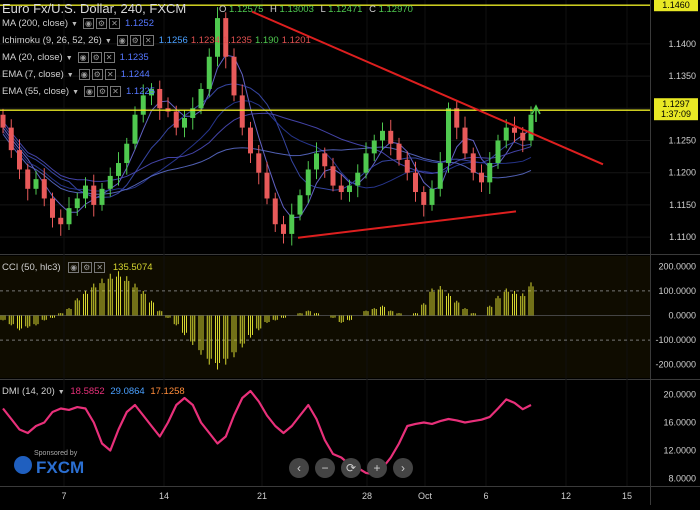  What do you see at coordinates (682, 173) in the screenshot?
I see `price-tick-label: 1.1200` at bounding box center [682, 173].